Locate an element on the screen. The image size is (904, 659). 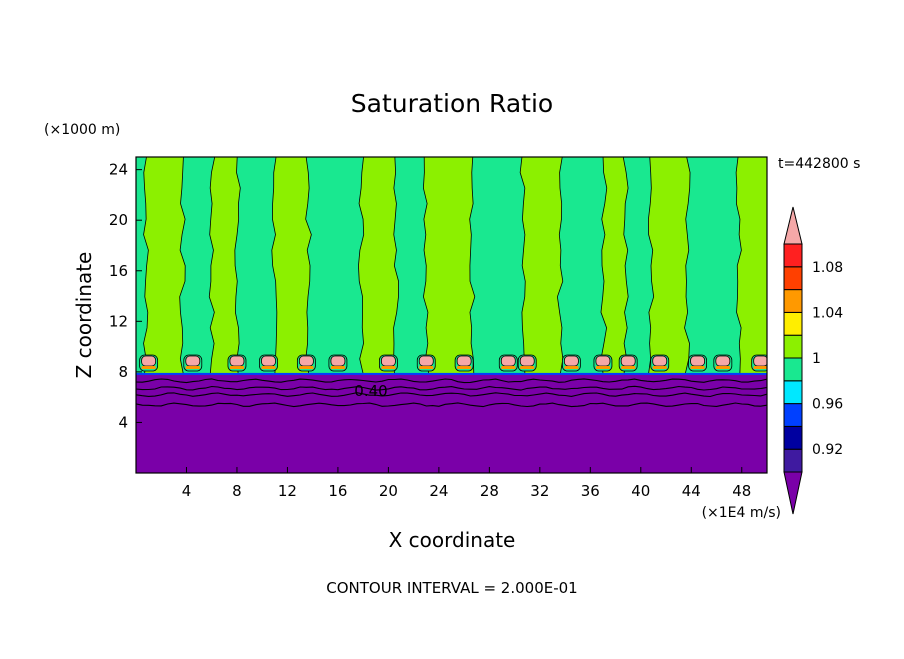
x-tick-label: 24 is located at coordinates (438, 491).